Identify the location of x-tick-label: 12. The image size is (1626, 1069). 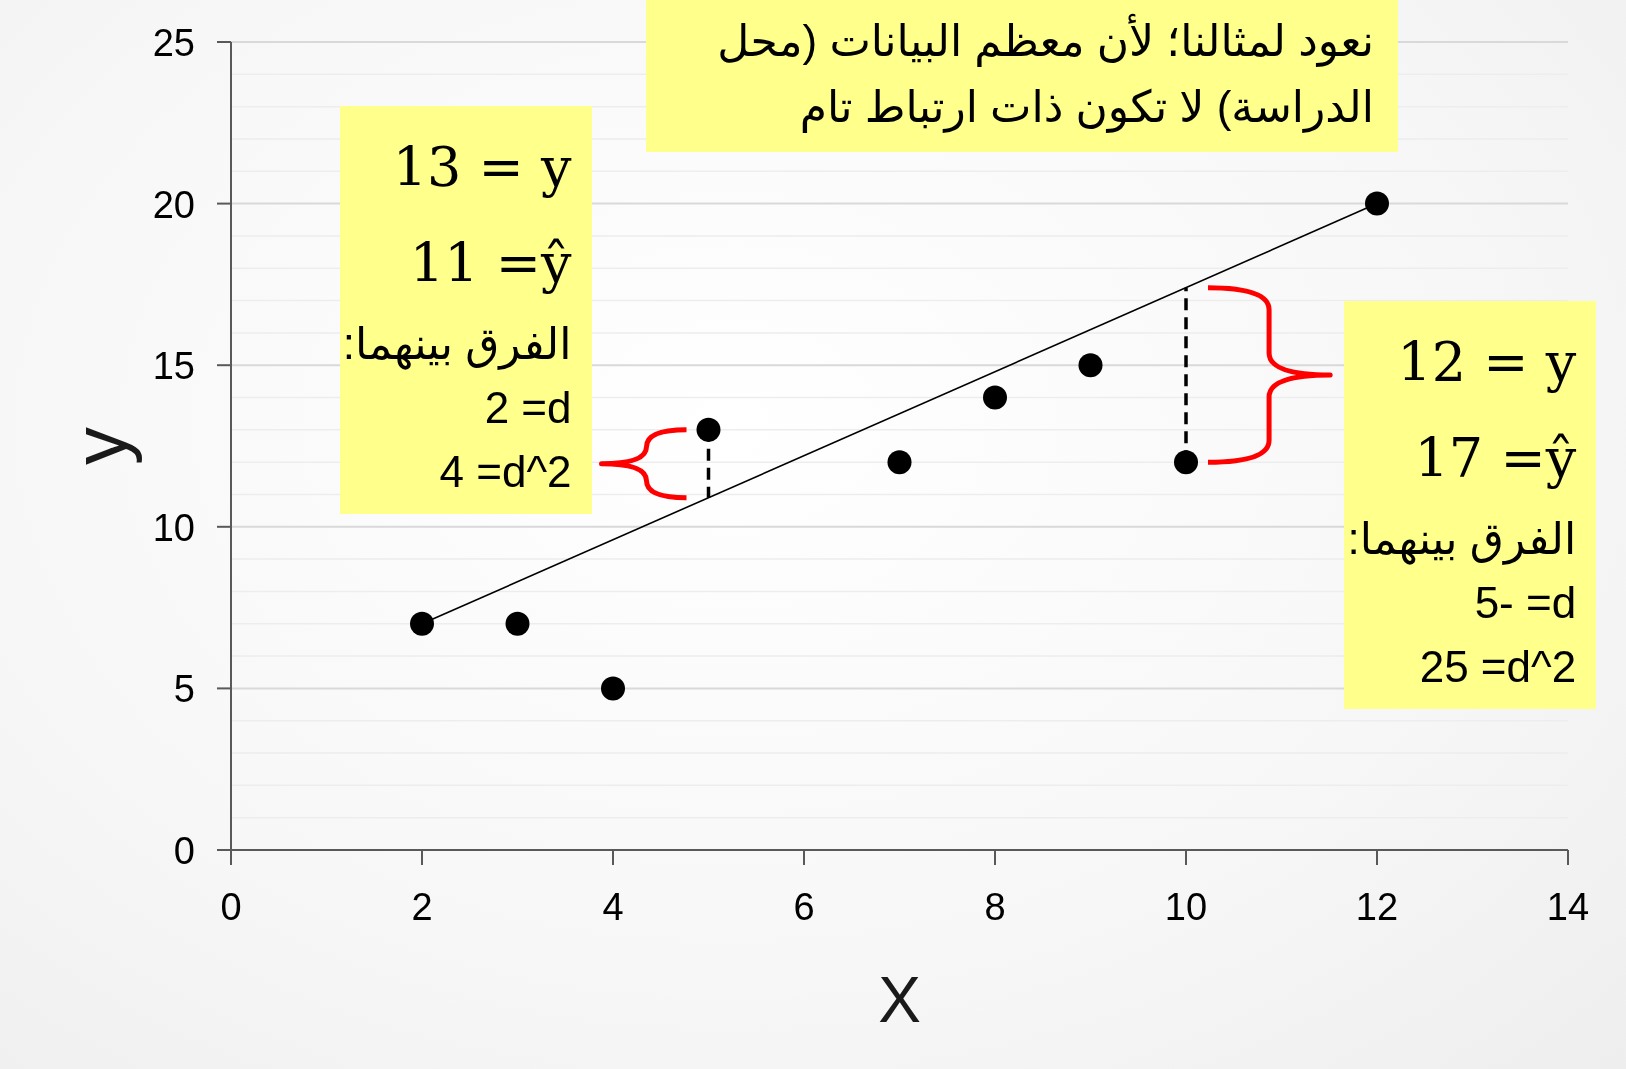
(1377, 907).